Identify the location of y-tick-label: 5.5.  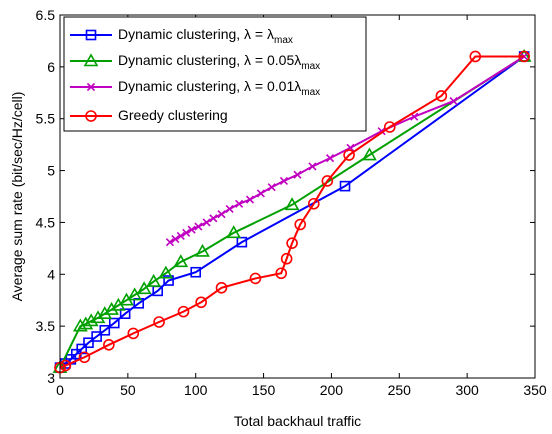
(46, 119).